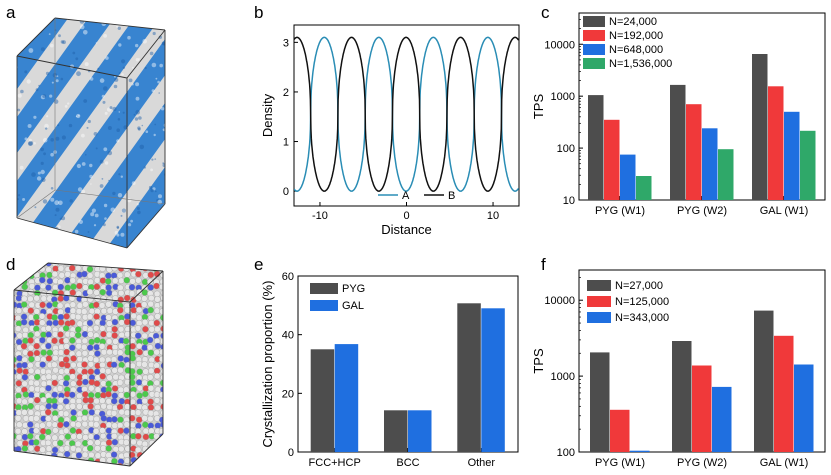 This screenshot has width=831, height=475. What do you see at coordinates (784, 463) in the screenshot?
I see `x-tick-label: GAL (W1)` at bounding box center [784, 463].